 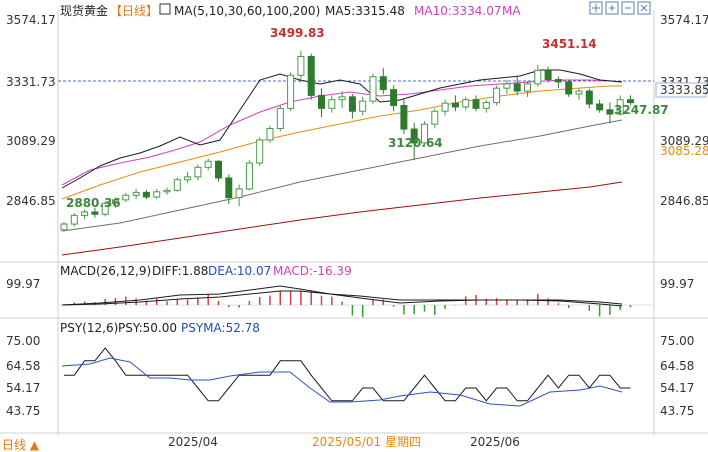 I want to click on price-tick: 3574.17, so click(x=31, y=20).